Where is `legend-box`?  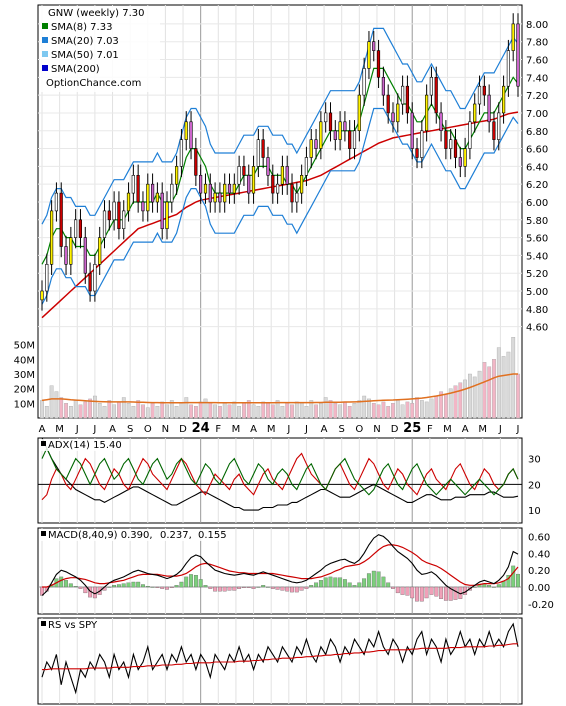
legend-box is located at coordinates (100, 49).